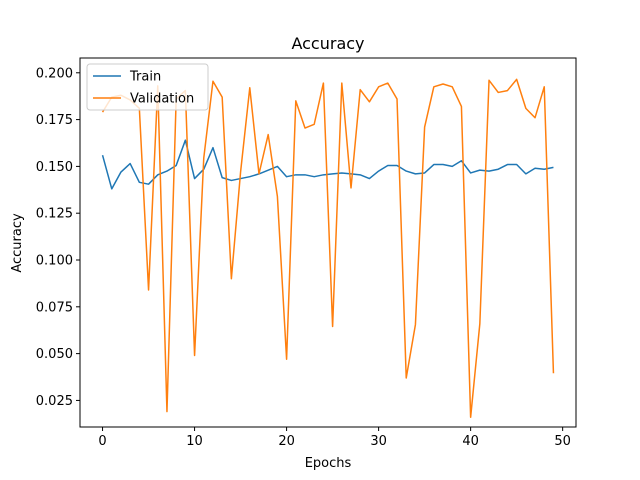 Image resolution: width=640 pixels, height=480 pixels. What do you see at coordinates (58, 237) in the screenshot?
I see `y-axis-ticks: 0.025 0.050 0.075 0.100 0.125 0.150 0.175 0.200` at bounding box center [58, 237].